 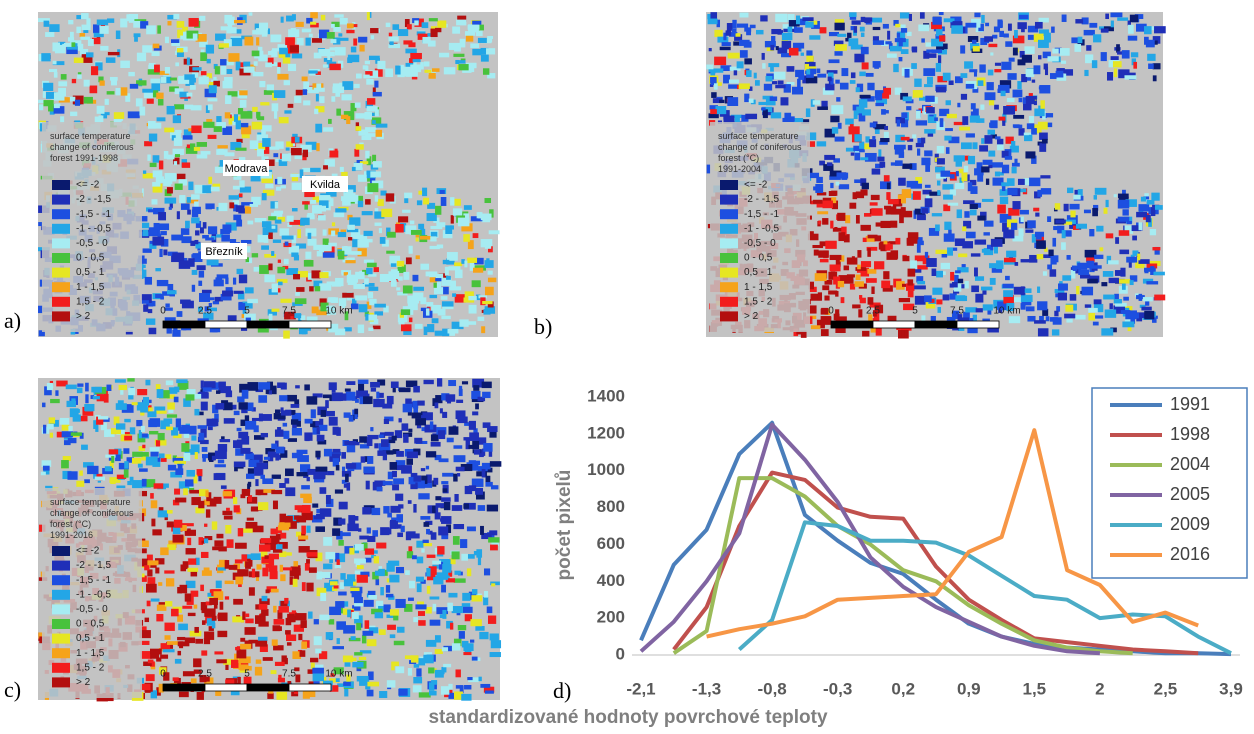 I want to click on legend-label: 1991, so click(x=1190, y=404).